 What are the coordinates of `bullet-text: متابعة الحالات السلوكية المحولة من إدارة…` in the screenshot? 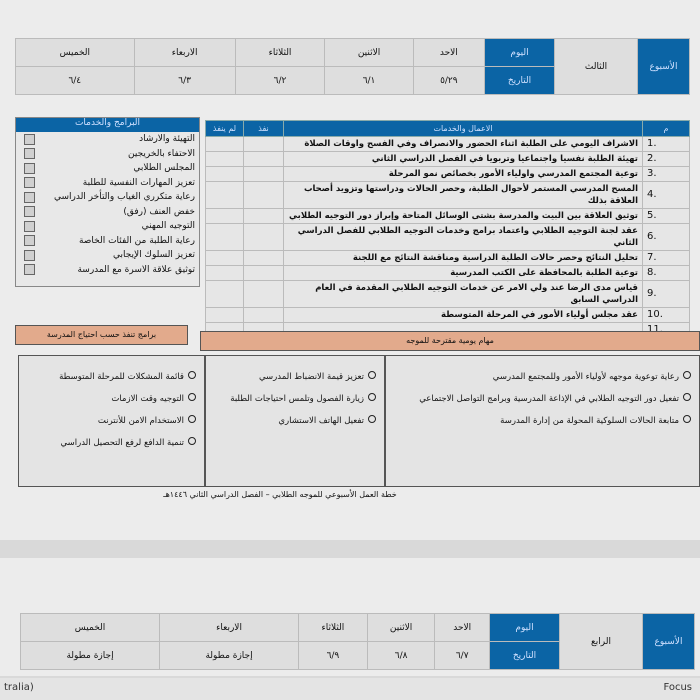 It's located at (589, 421).